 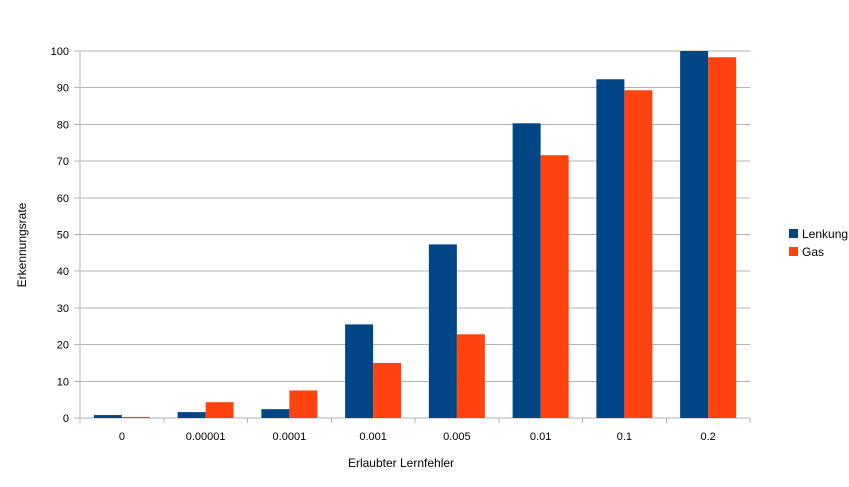 What do you see at coordinates (457, 437) in the screenshot?
I see `x-tick-label: 0.005` at bounding box center [457, 437].